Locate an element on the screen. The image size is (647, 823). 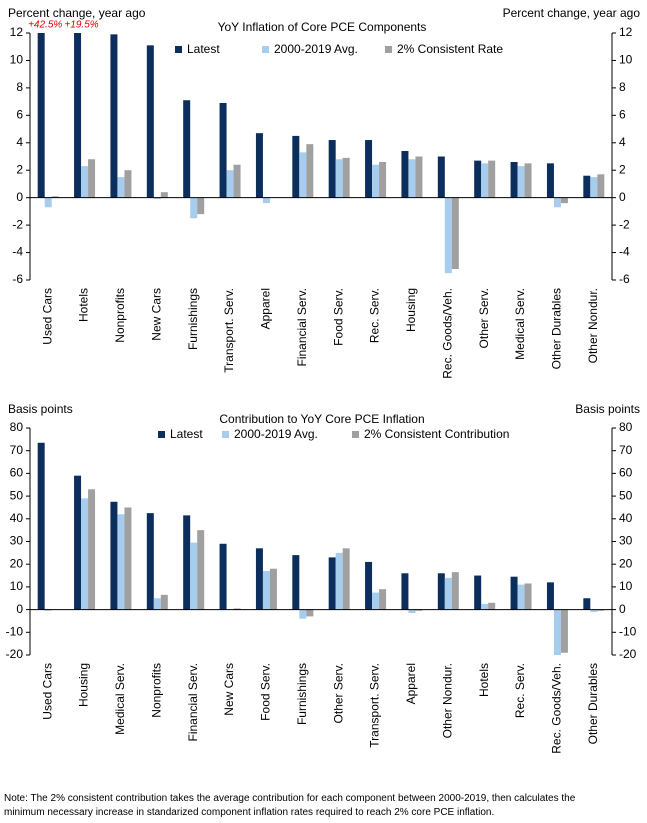
y-tick-label: 0 is located at coordinates (19, 197).